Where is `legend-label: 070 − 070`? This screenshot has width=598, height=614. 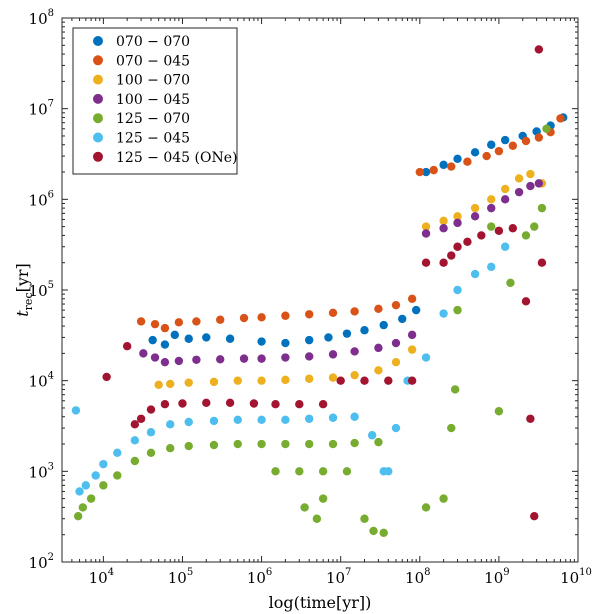
legend-label: 070 − 070 is located at coordinates (153, 42).